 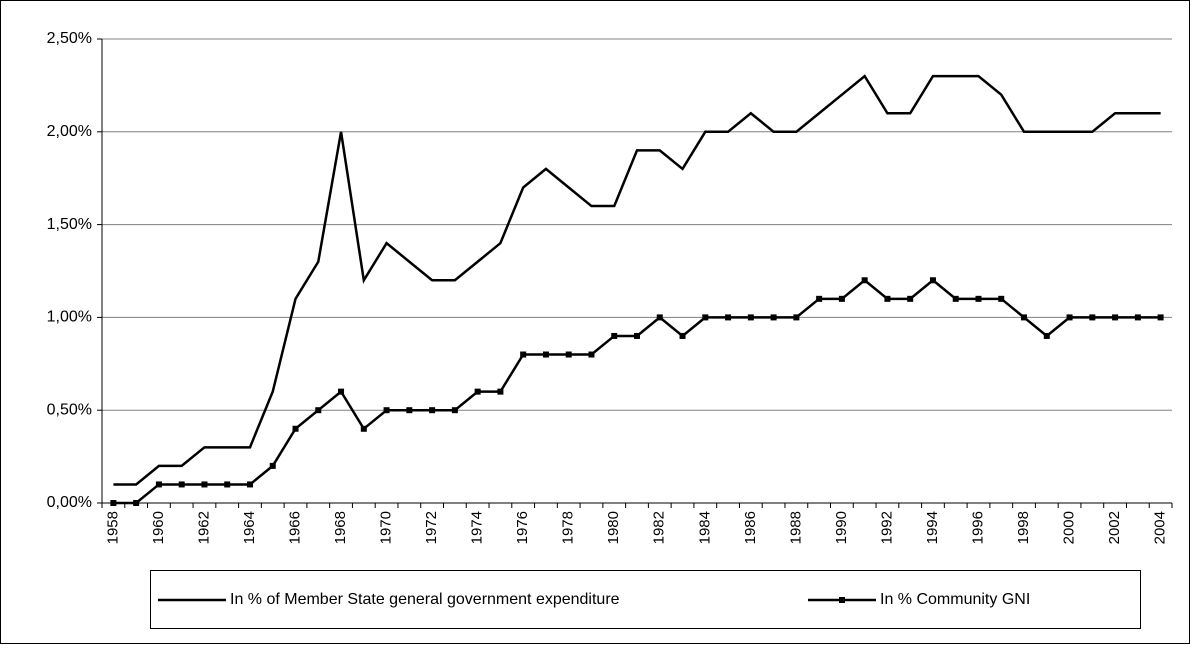 What do you see at coordinates (841, 527) in the screenshot?
I see `x-tick-label: 1990` at bounding box center [841, 527].